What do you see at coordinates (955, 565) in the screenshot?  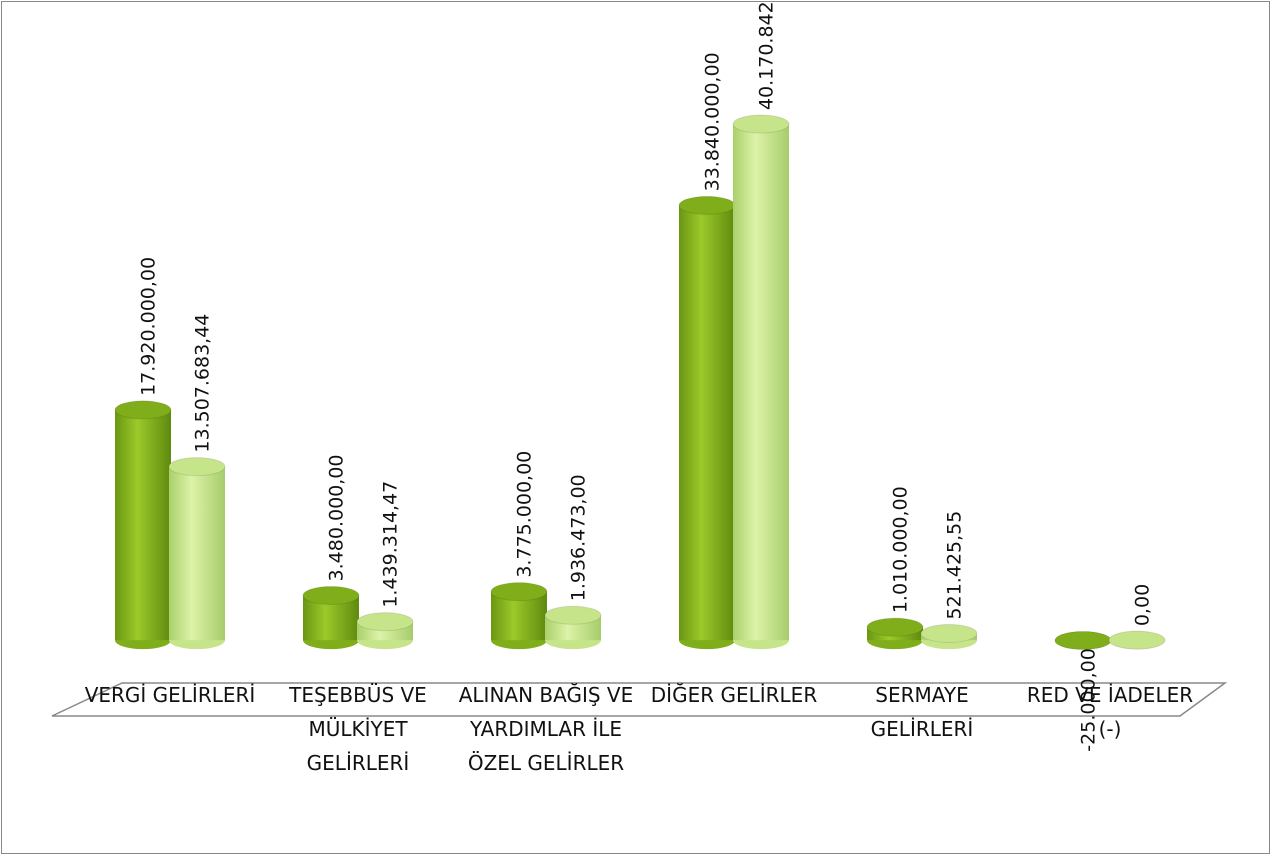 I see `value-label: 521.425,55` at bounding box center [955, 565].